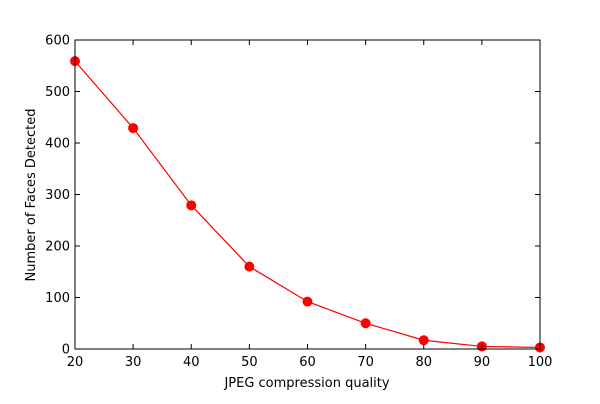 The width and height of the screenshot is (600, 404). What do you see at coordinates (57, 298) in the screenshot?
I see `y-tick-label: 100` at bounding box center [57, 298].